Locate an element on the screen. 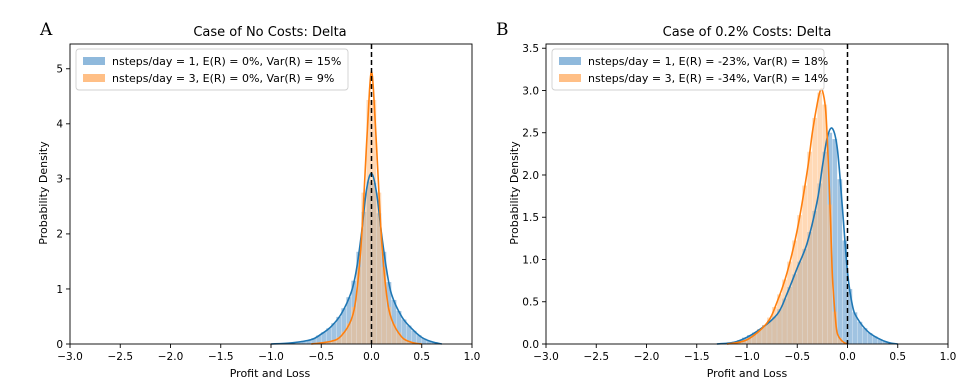  y-tick-label: 3 is located at coordinates (59, 180).